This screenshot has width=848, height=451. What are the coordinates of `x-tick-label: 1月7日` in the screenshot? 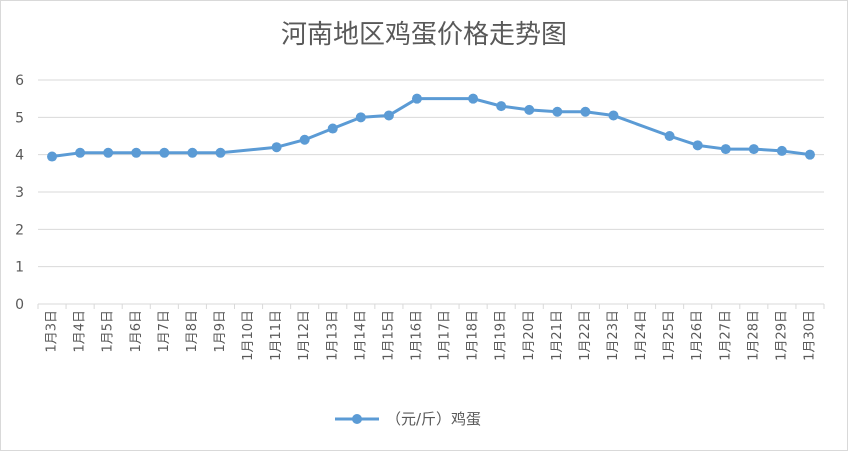 It's located at (164, 331).